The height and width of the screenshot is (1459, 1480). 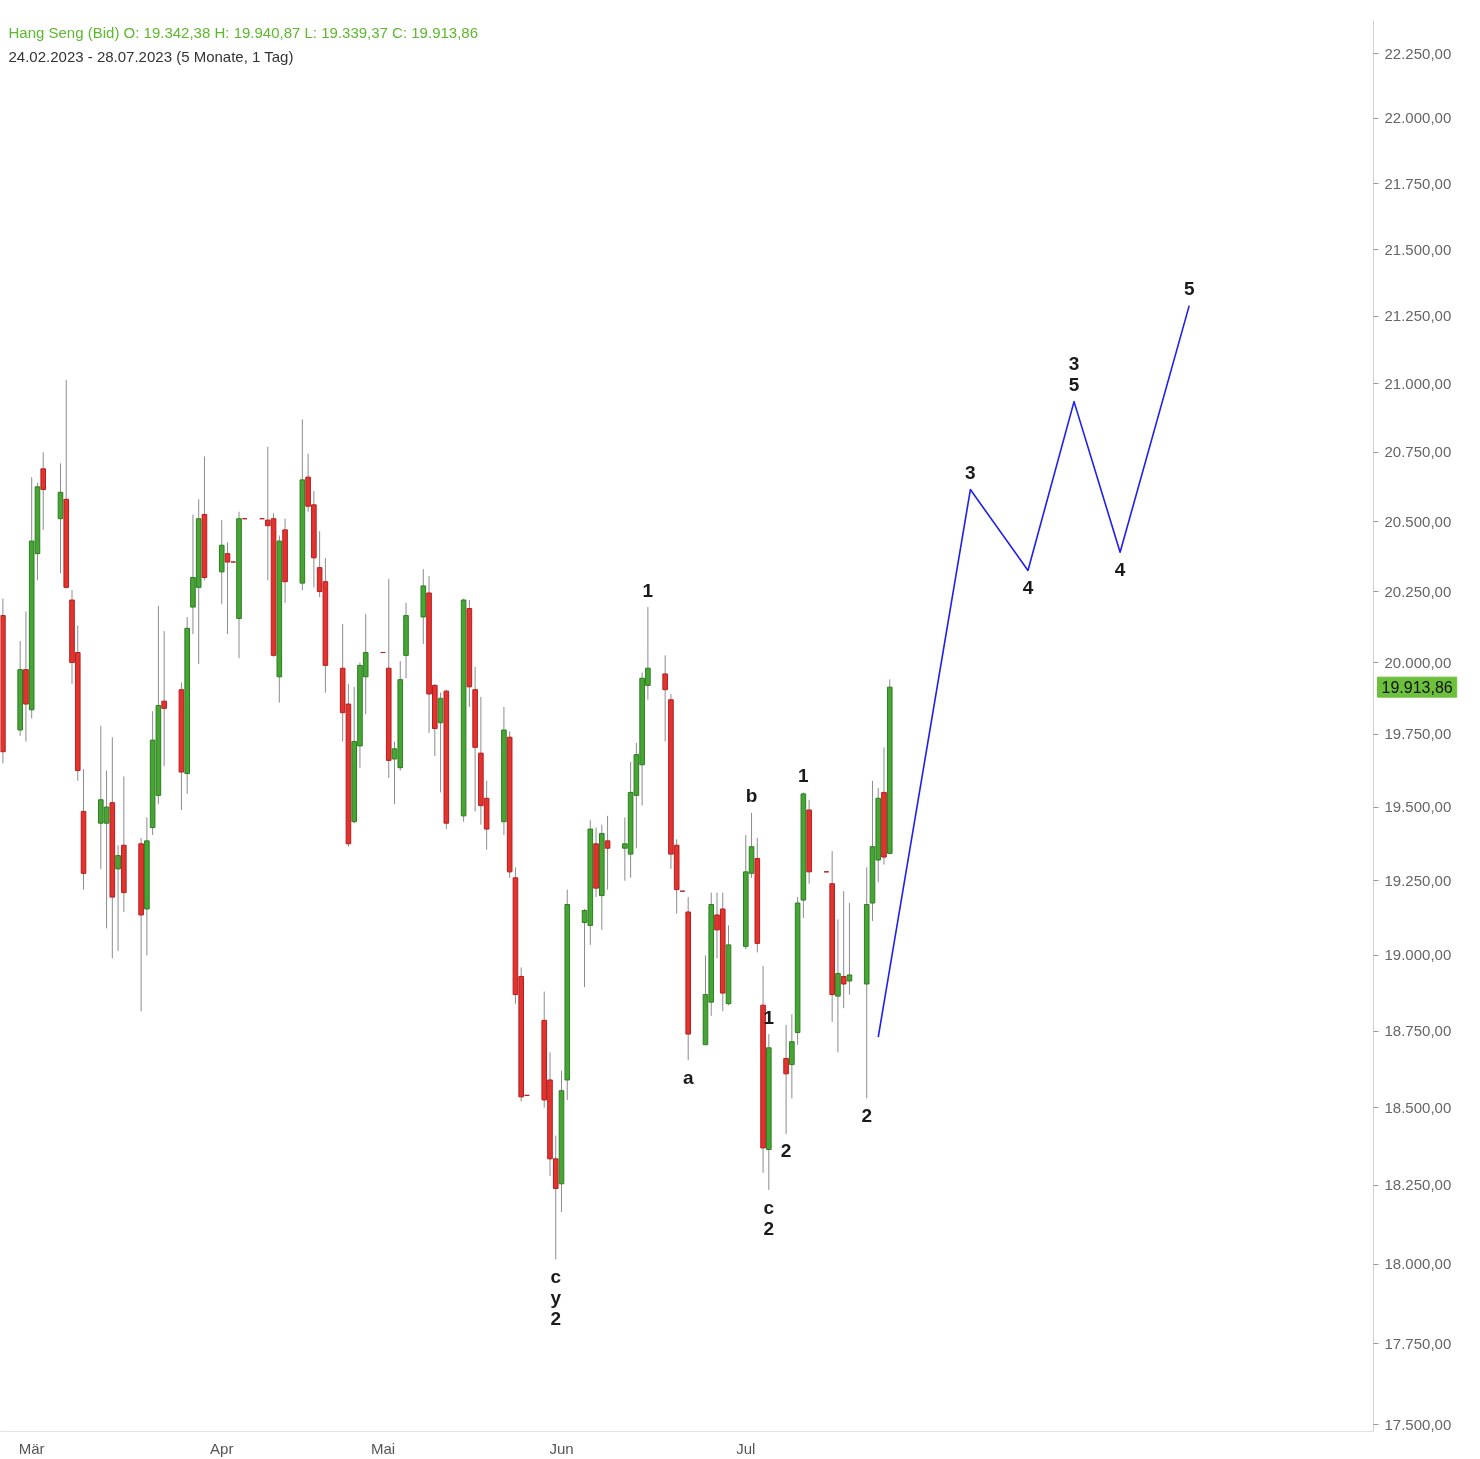 I want to click on y-tick-label: 18.000,00, so click(x=1418, y=1264).